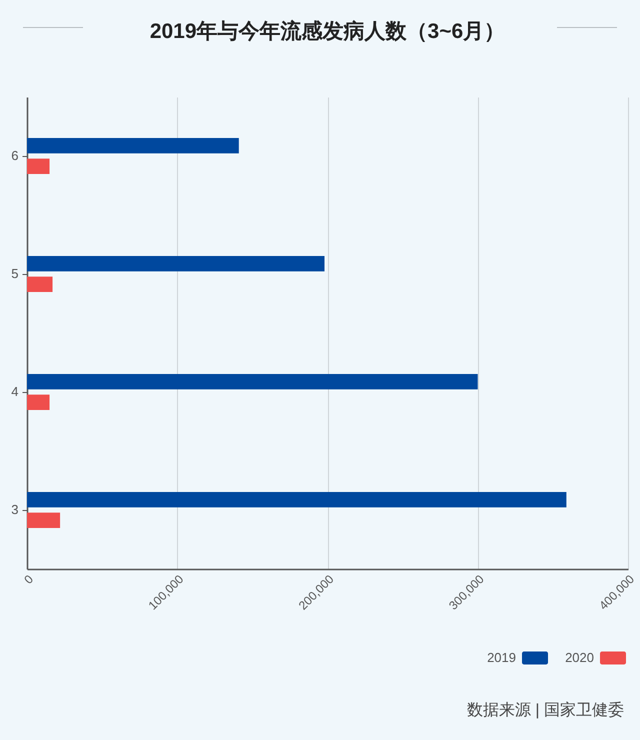 This screenshot has height=740, width=640. Describe the element at coordinates (545, 710) in the screenshot. I see `source-note: 数据来源 | 国家卫健委` at that location.